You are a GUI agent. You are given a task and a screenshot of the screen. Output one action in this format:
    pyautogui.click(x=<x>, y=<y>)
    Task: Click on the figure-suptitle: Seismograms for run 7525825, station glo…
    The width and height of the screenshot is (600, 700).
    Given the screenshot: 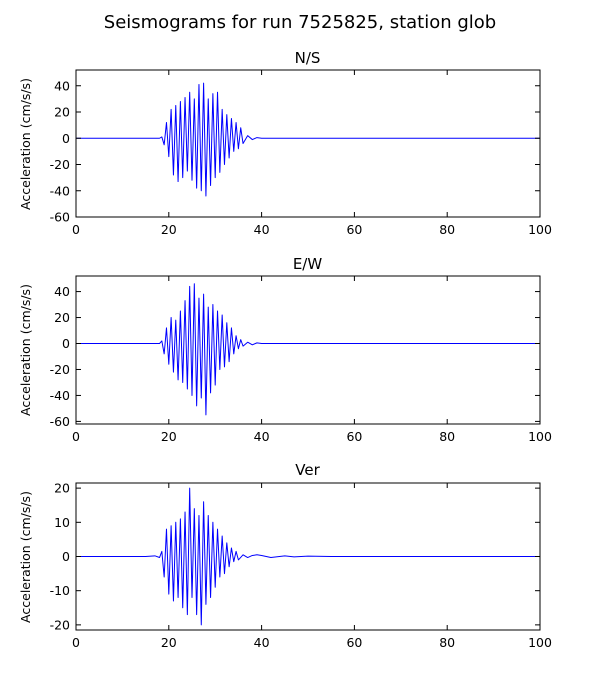 What is the action you would take?
    pyautogui.click(x=300, y=22)
    